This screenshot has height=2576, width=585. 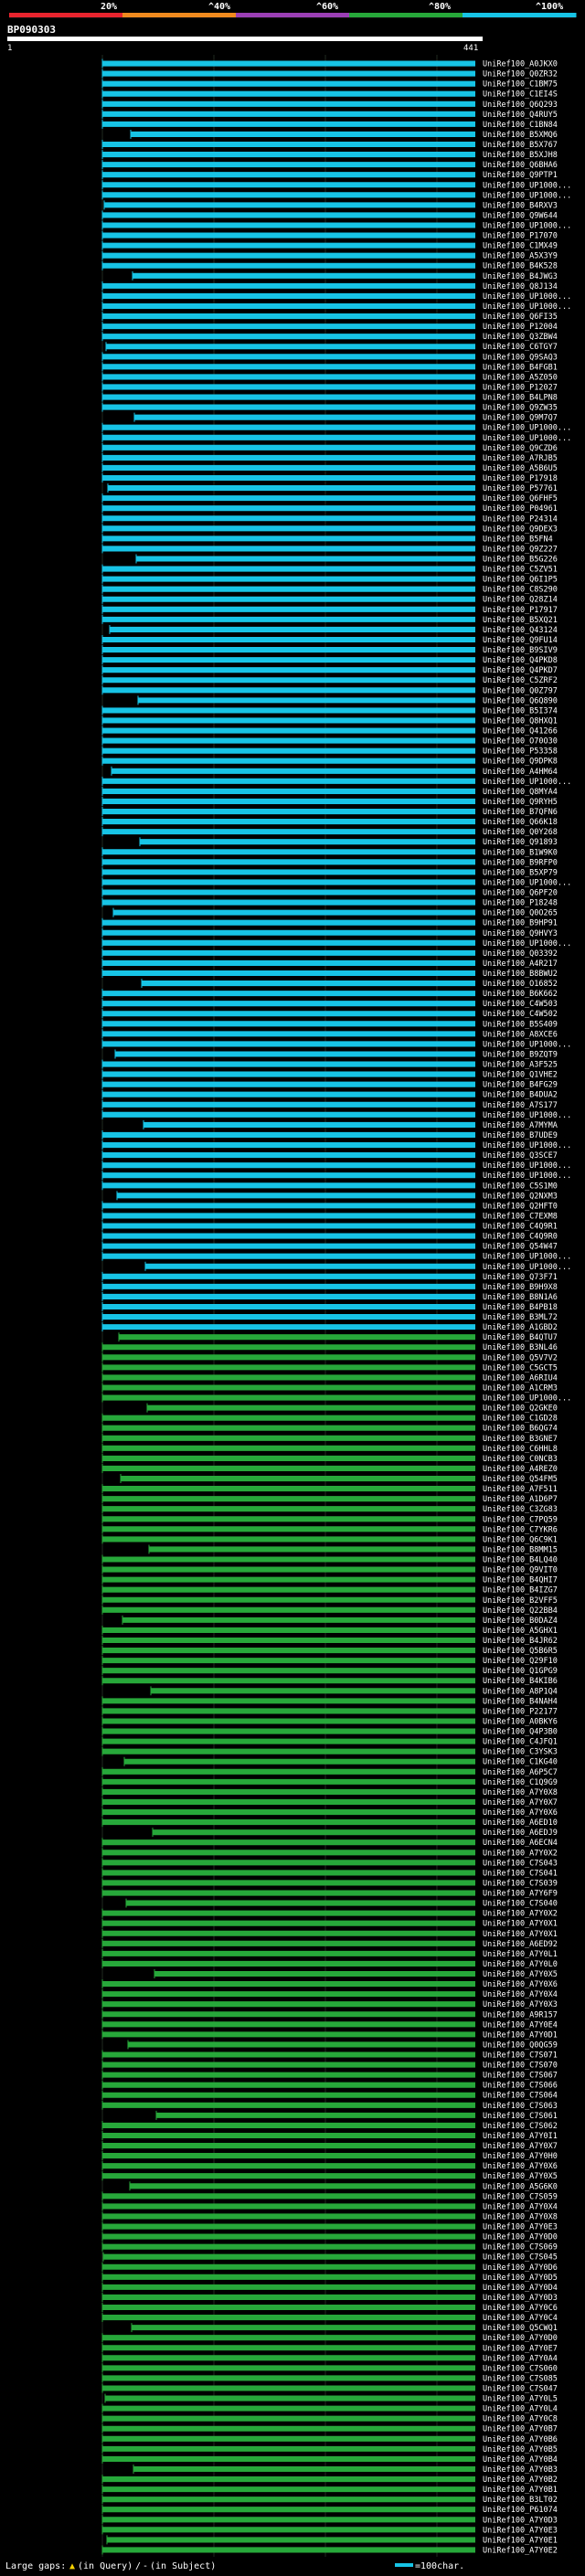 What do you see at coordinates (520, 1004) in the screenshot?
I see `hit-label: UniRef100_C4W503` at bounding box center [520, 1004].